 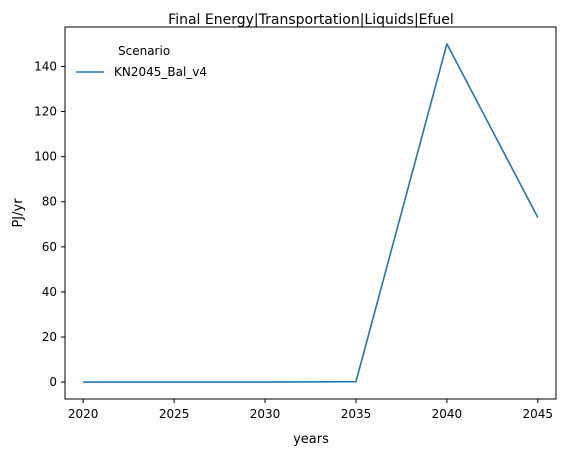 What do you see at coordinates (45, 157) in the screenshot?
I see `y-tick-label: 100` at bounding box center [45, 157].